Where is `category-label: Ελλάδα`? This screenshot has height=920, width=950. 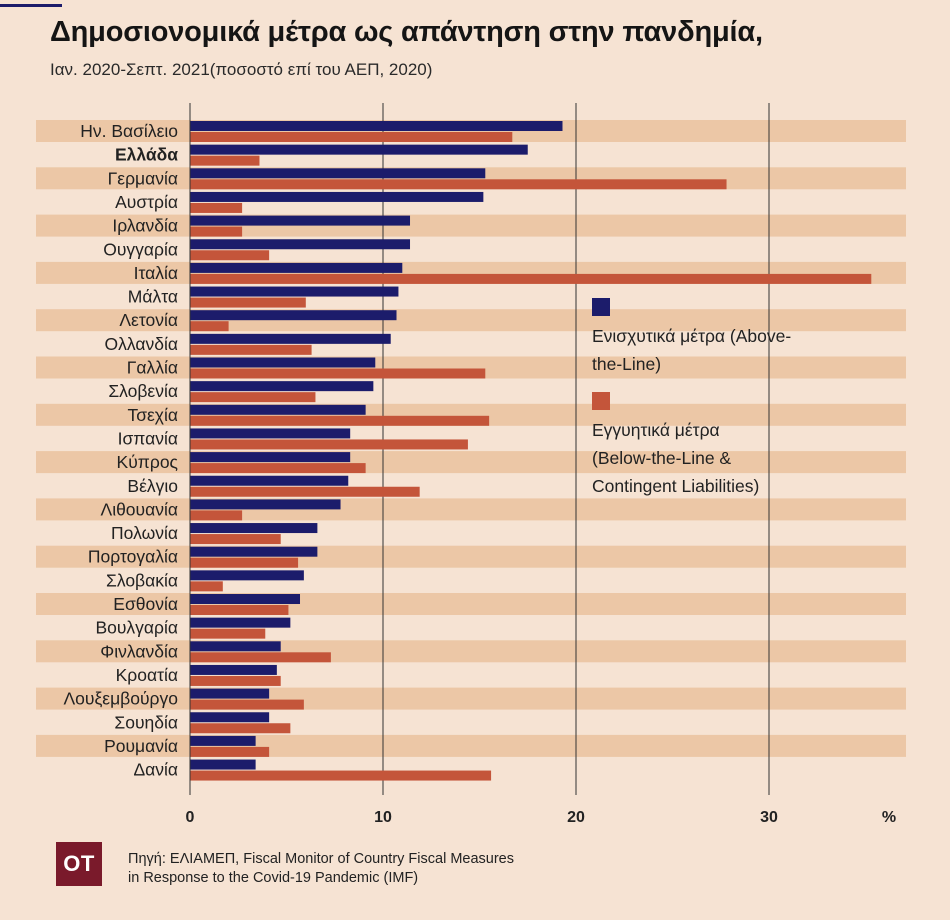
category-label: Ελλάδα is located at coordinates (146, 155).